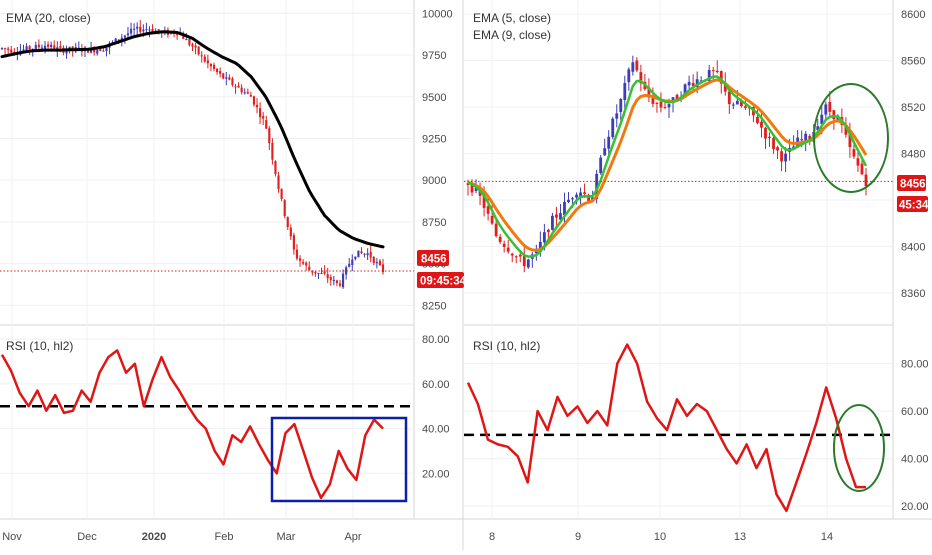 The width and height of the screenshot is (932, 555). What do you see at coordinates (913, 185) in the screenshot?
I see `right-price-tag-text: 8456` at bounding box center [913, 185].